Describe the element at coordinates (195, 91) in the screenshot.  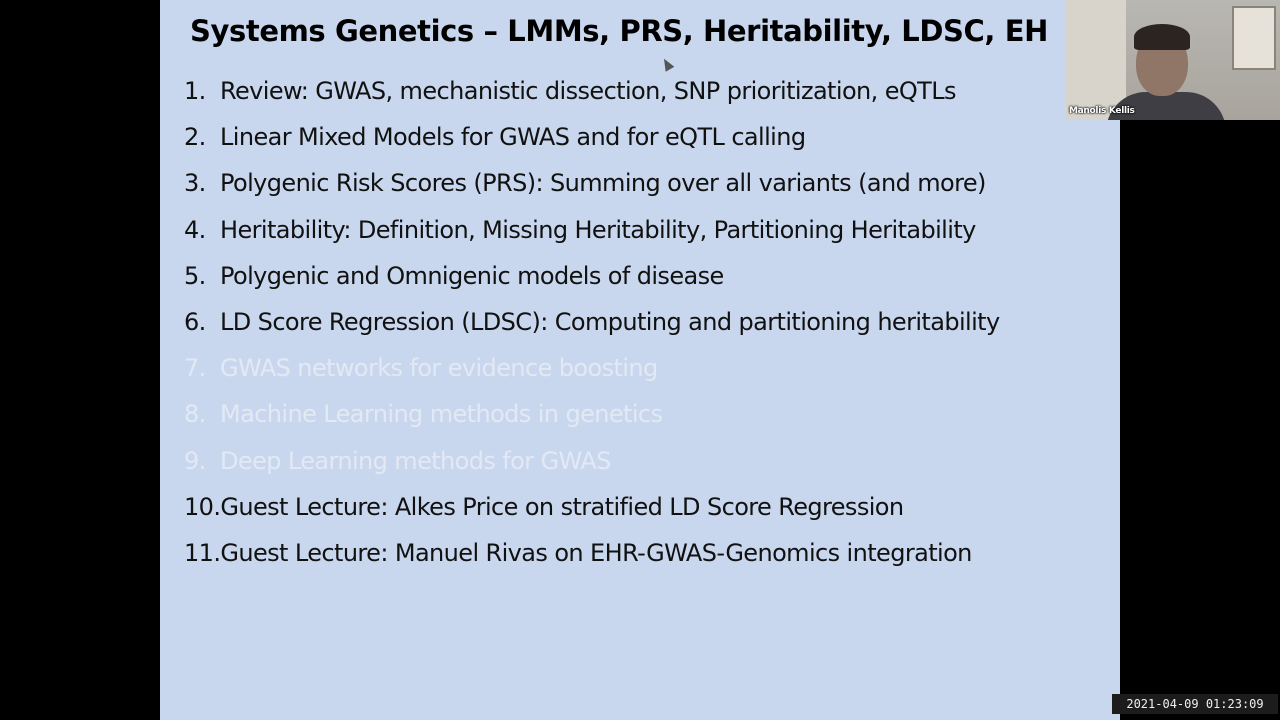
I see `item-number: 1.` at that location.